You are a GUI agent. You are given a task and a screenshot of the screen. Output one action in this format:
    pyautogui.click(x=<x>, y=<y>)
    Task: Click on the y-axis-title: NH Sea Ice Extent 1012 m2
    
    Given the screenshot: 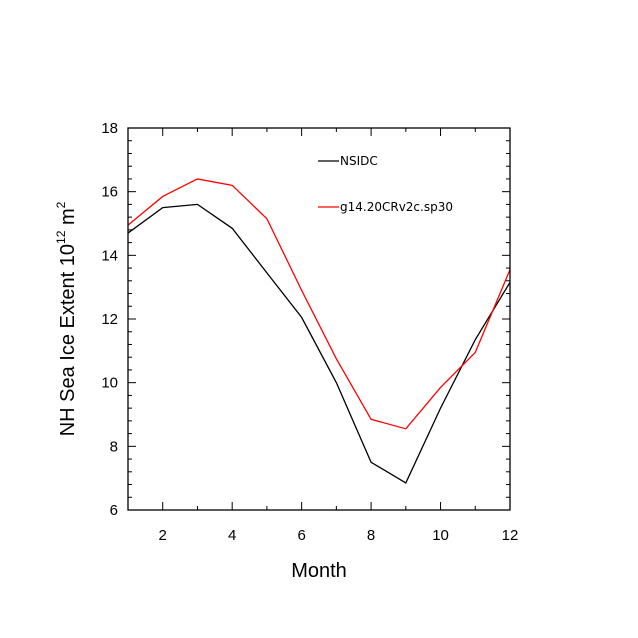 What is the action you would take?
    pyautogui.click(x=66, y=318)
    